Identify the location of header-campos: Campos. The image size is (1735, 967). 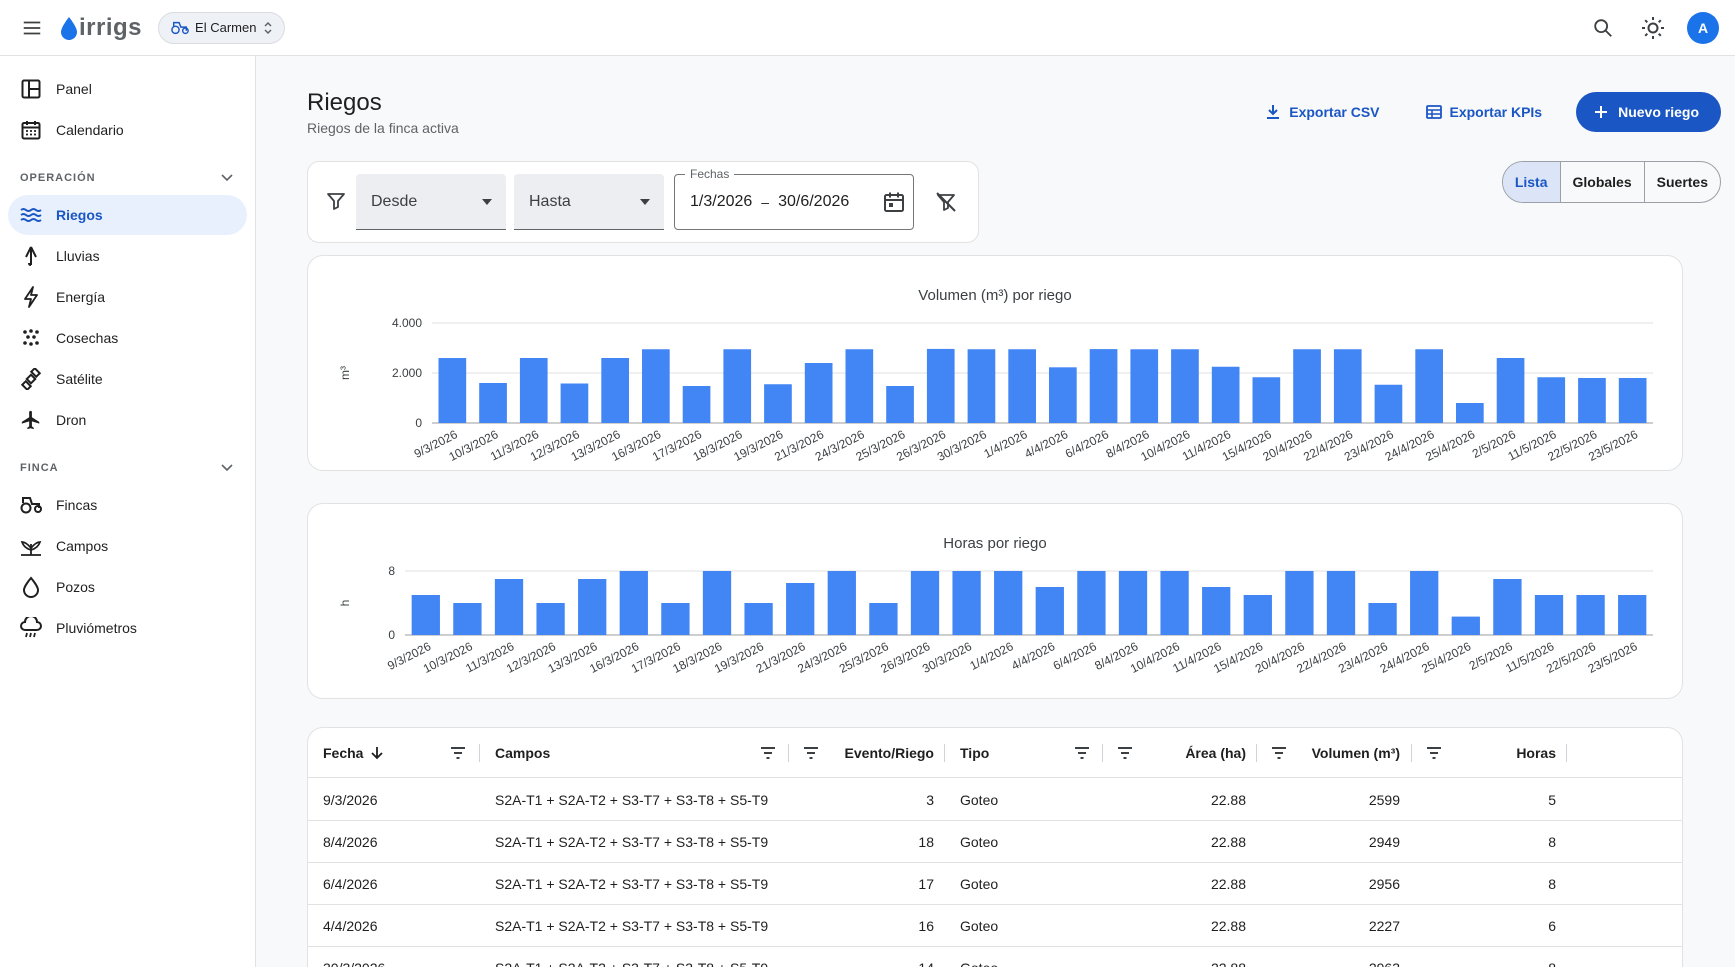
(522, 753).